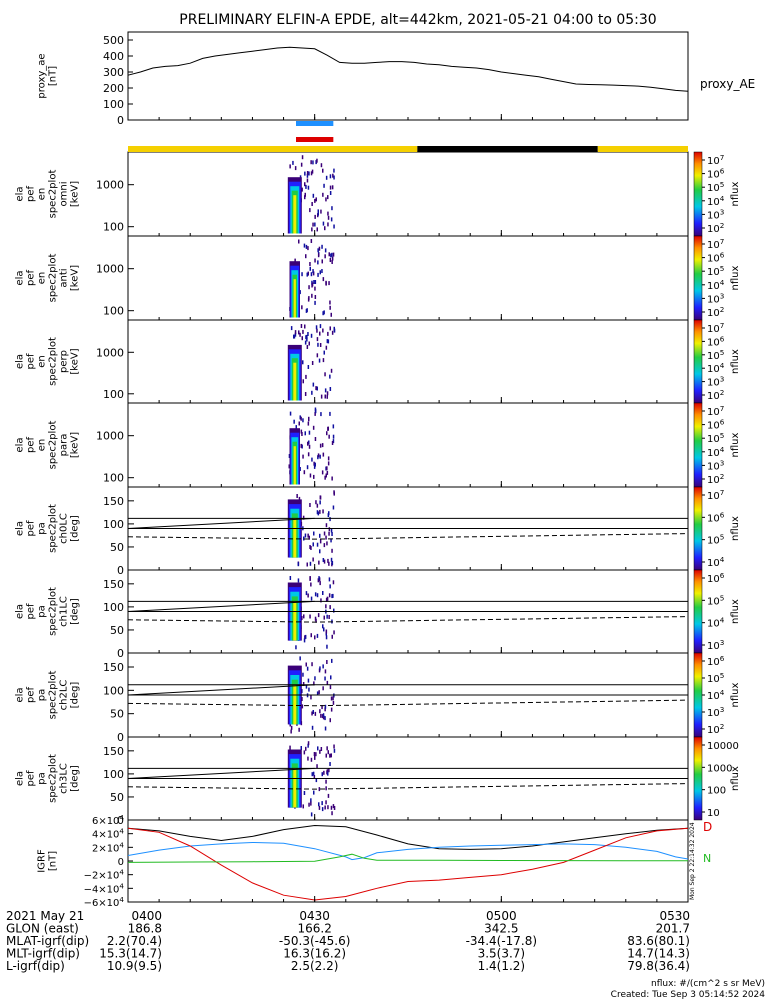  I want to click on colorbar-tick-label: 100, so click(716, 791).